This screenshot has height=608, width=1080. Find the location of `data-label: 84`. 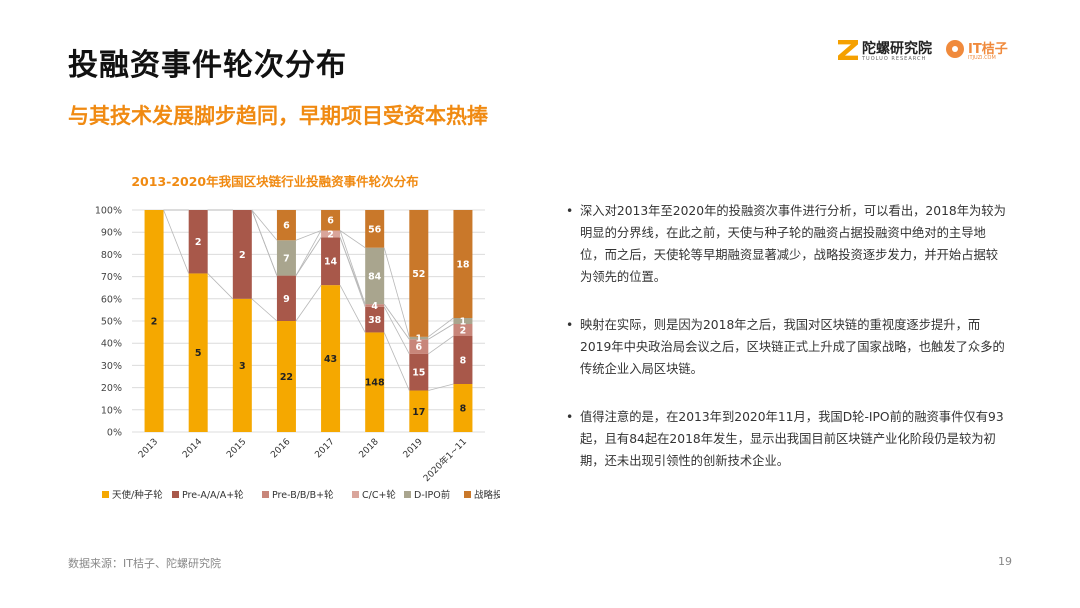

data-label: 84 is located at coordinates (375, 276).